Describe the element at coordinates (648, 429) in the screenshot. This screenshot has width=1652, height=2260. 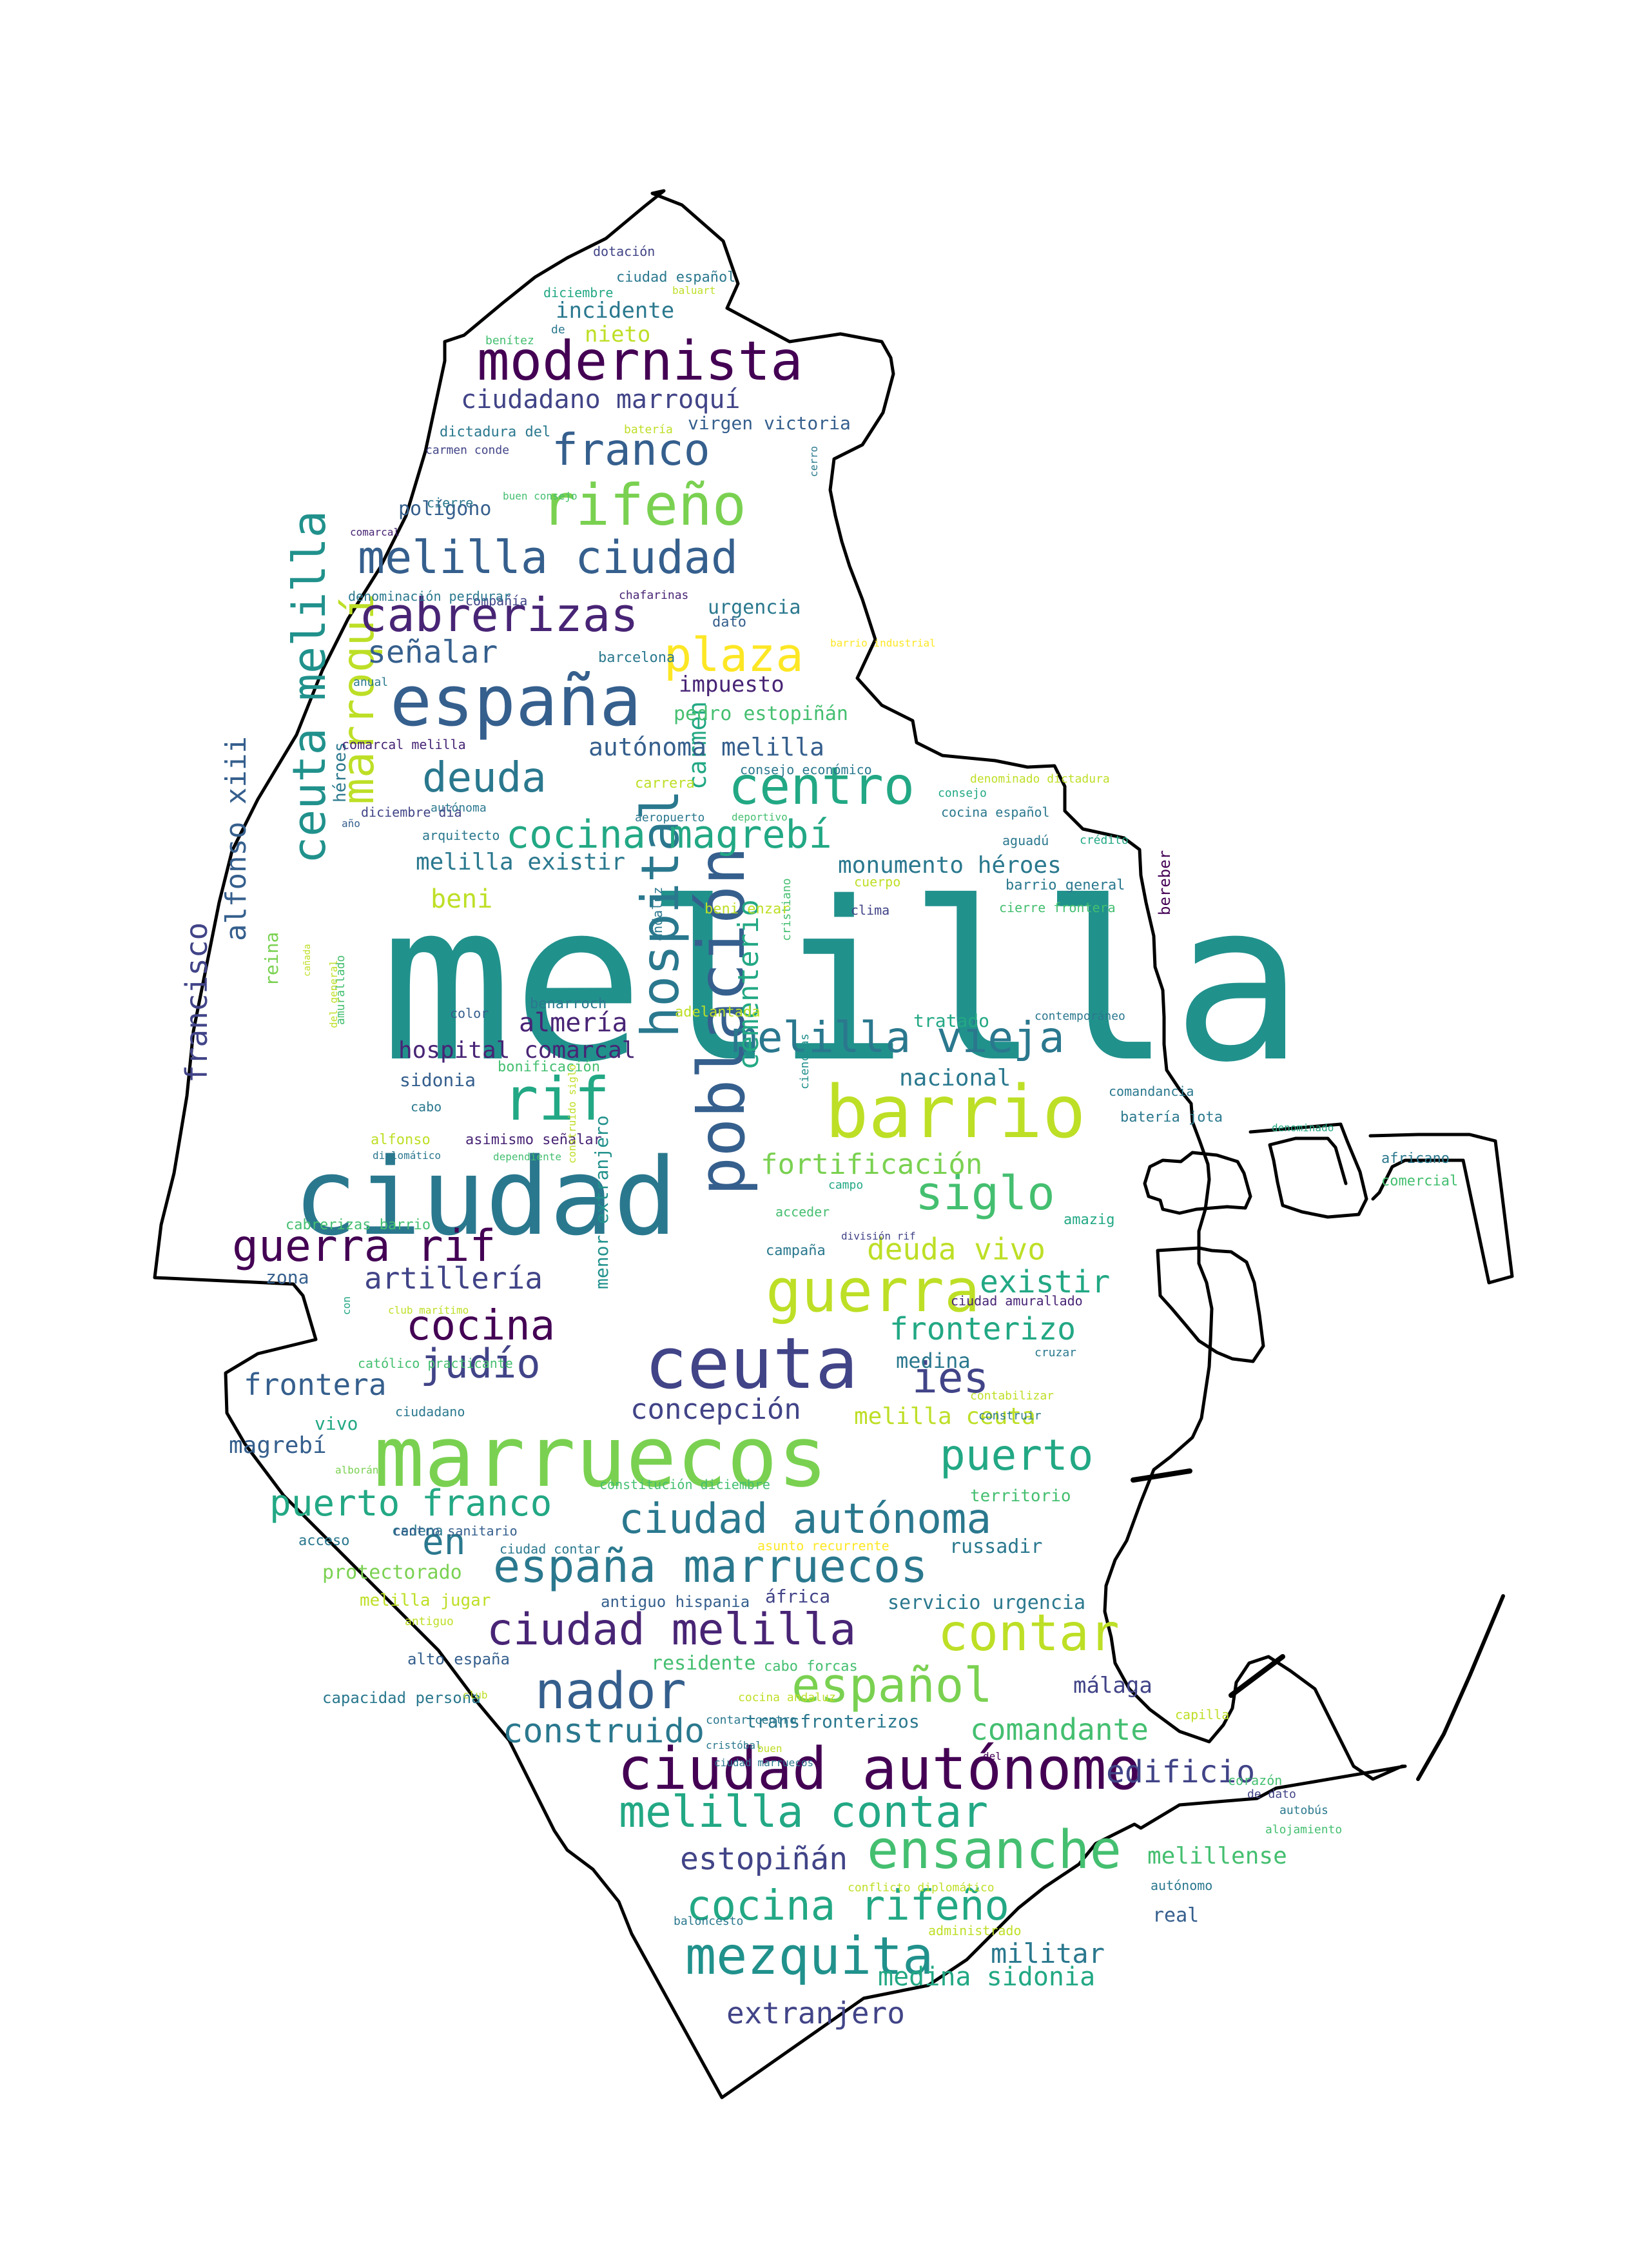
I see `word-batería: batería` at that location.